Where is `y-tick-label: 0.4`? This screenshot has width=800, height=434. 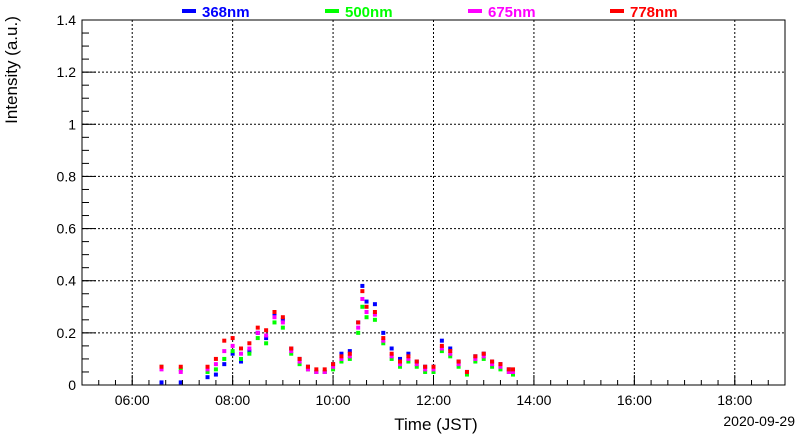
y-tick-label: 0.4 is located at coordinates (67, 281).